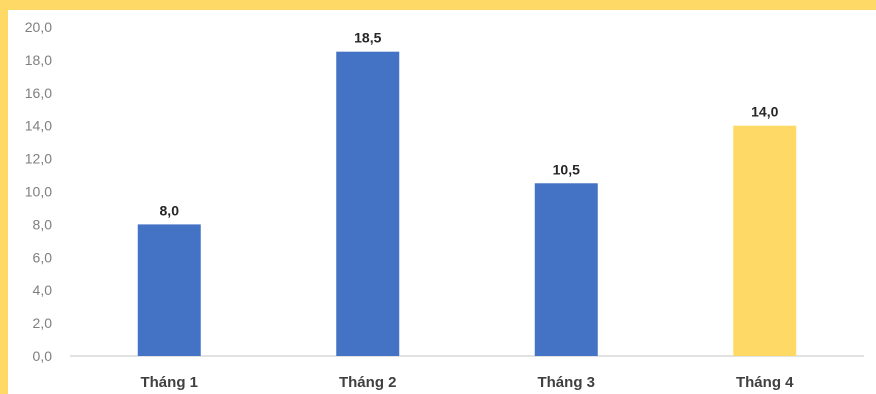 The width and height of the screenshot is (876, 394). I want to click on y-tick-label: 4,0, so click(43, 290).